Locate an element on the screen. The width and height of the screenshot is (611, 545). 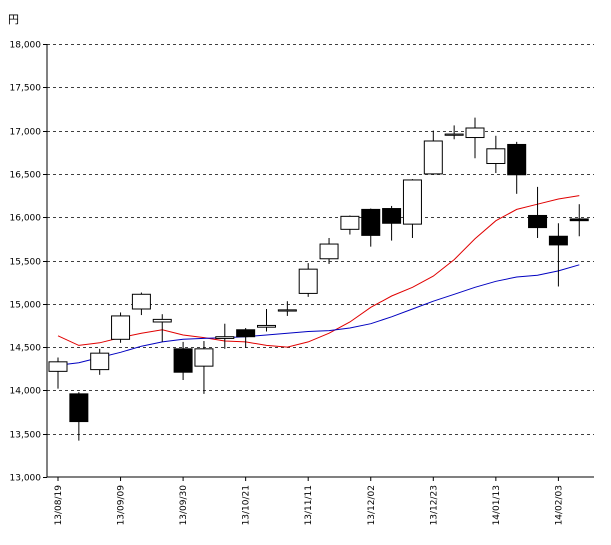
y-tick-label: 13,000 is located at coordinates (26, 479).